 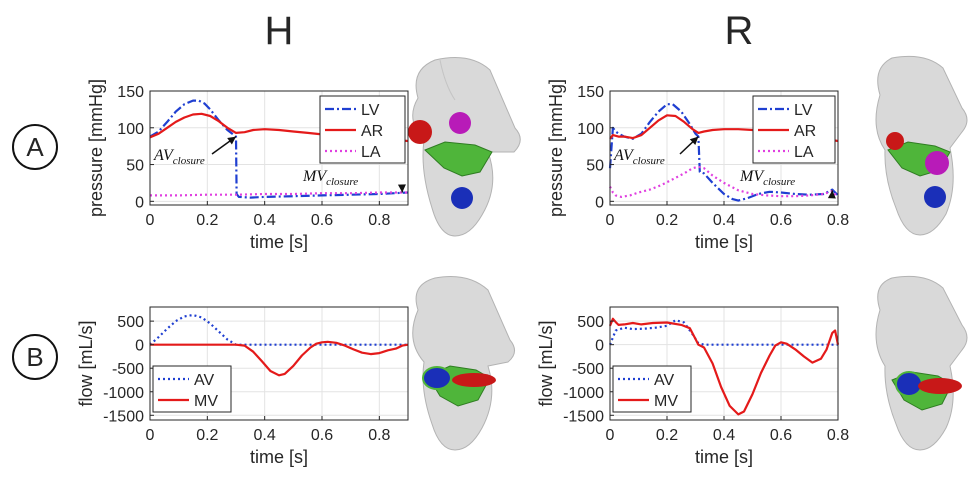 I want to click on heart-model-h-b, so click(x=463, y=363).